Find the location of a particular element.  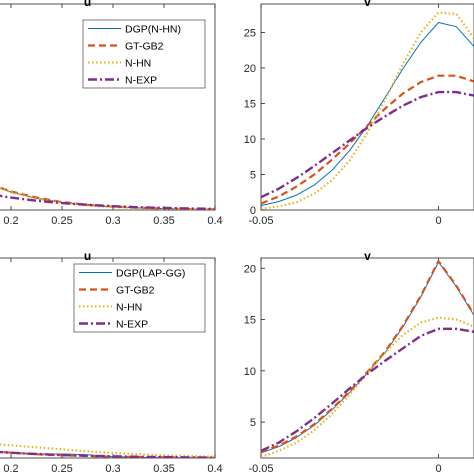

legend: DGP(LAP-GG) GT-GB2 N-HN N-EXP is located at coordinates (139, 298).